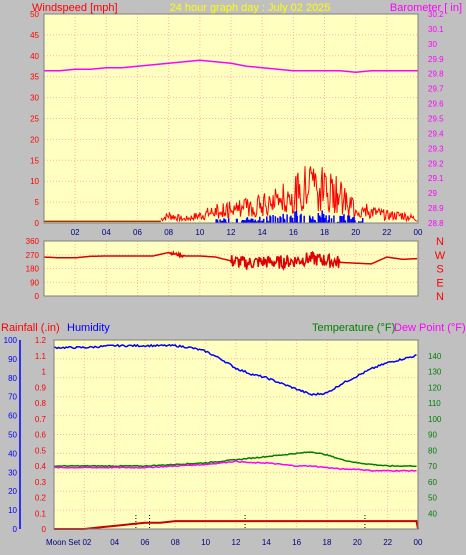 Image resolution: width=466 pixels, height=555 pixels. I want to click on rainfall-tick-label: 0.8, so click(41, 403).